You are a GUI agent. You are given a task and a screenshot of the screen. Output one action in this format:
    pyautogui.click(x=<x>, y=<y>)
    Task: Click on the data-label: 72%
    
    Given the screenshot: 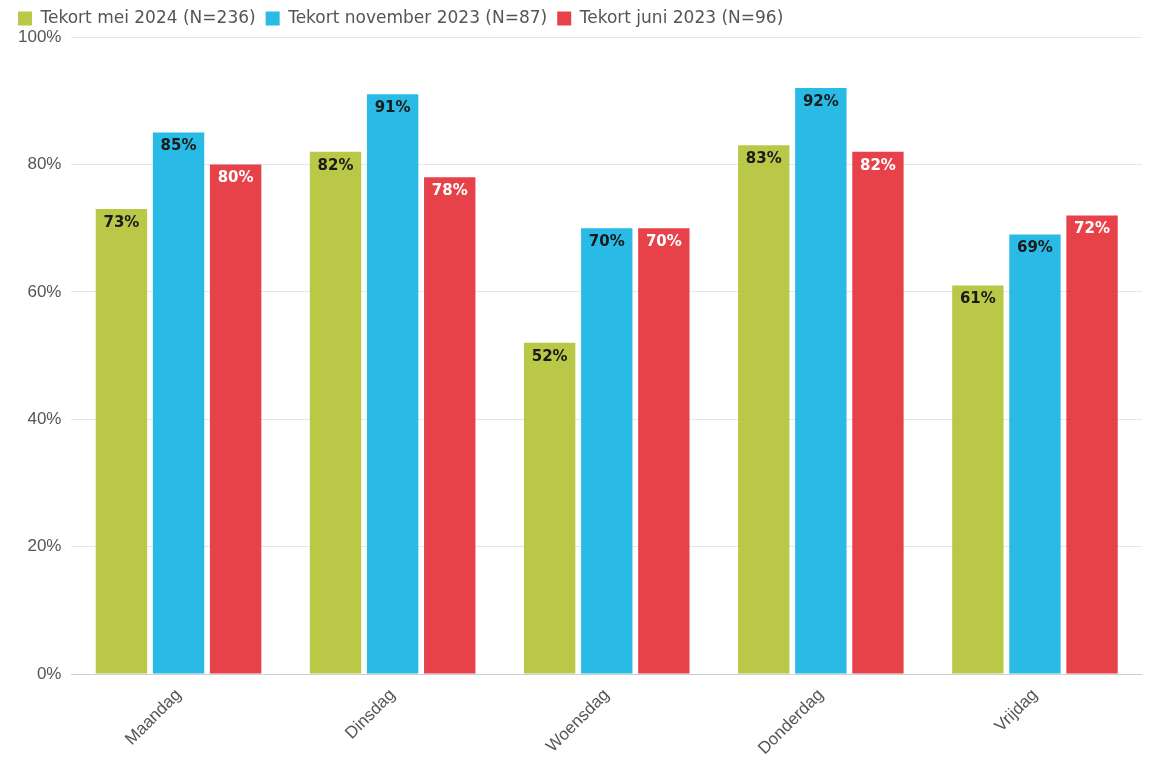 What is the action you would take?
    pyautogui.click(x=1092, y=228)
    